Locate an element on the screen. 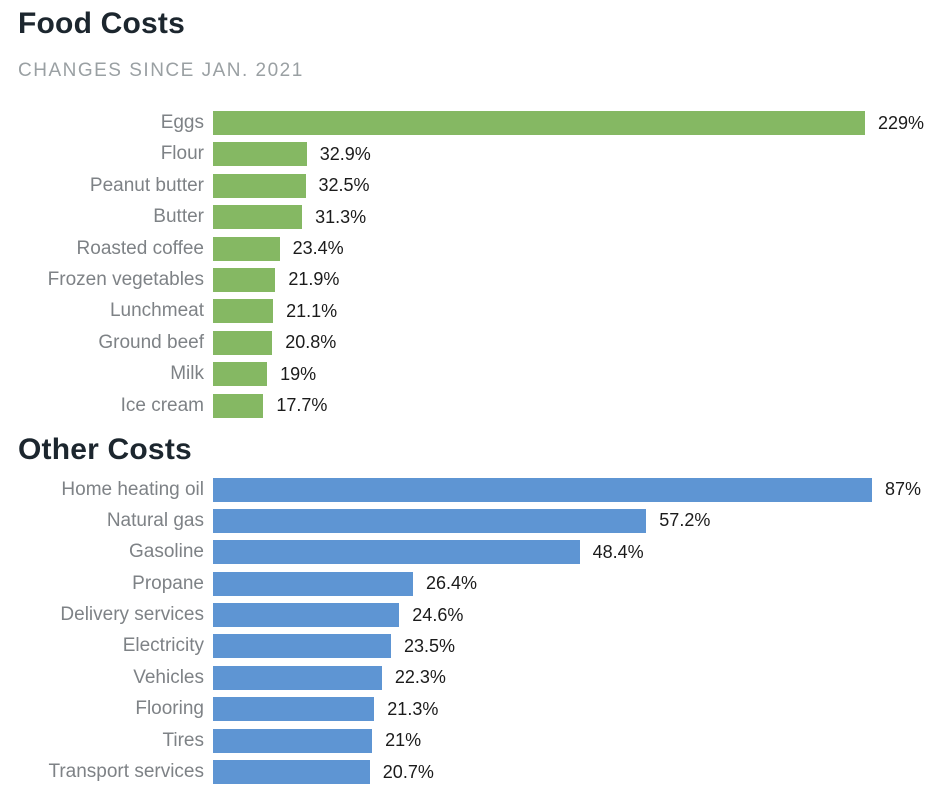 This screenshot has width=952, height=800. bar-value-label: 21.3% is located at coordinates (413, 708).